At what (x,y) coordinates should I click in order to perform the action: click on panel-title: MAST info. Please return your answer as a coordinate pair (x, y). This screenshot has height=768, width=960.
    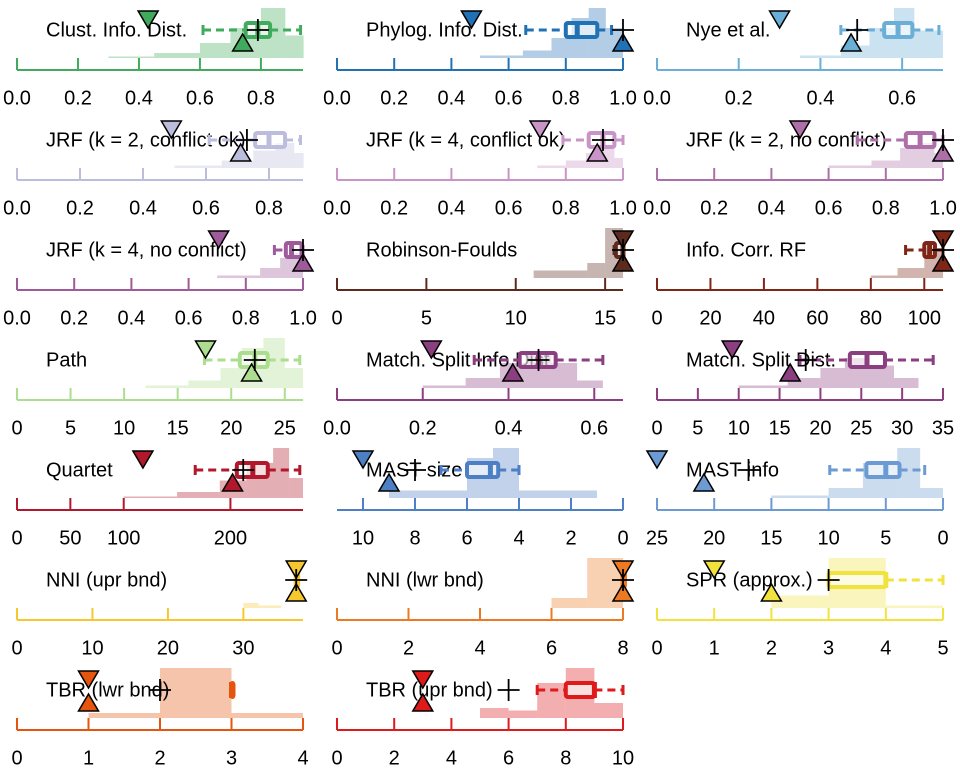
    Looking at the image, I should click on (732, 470).